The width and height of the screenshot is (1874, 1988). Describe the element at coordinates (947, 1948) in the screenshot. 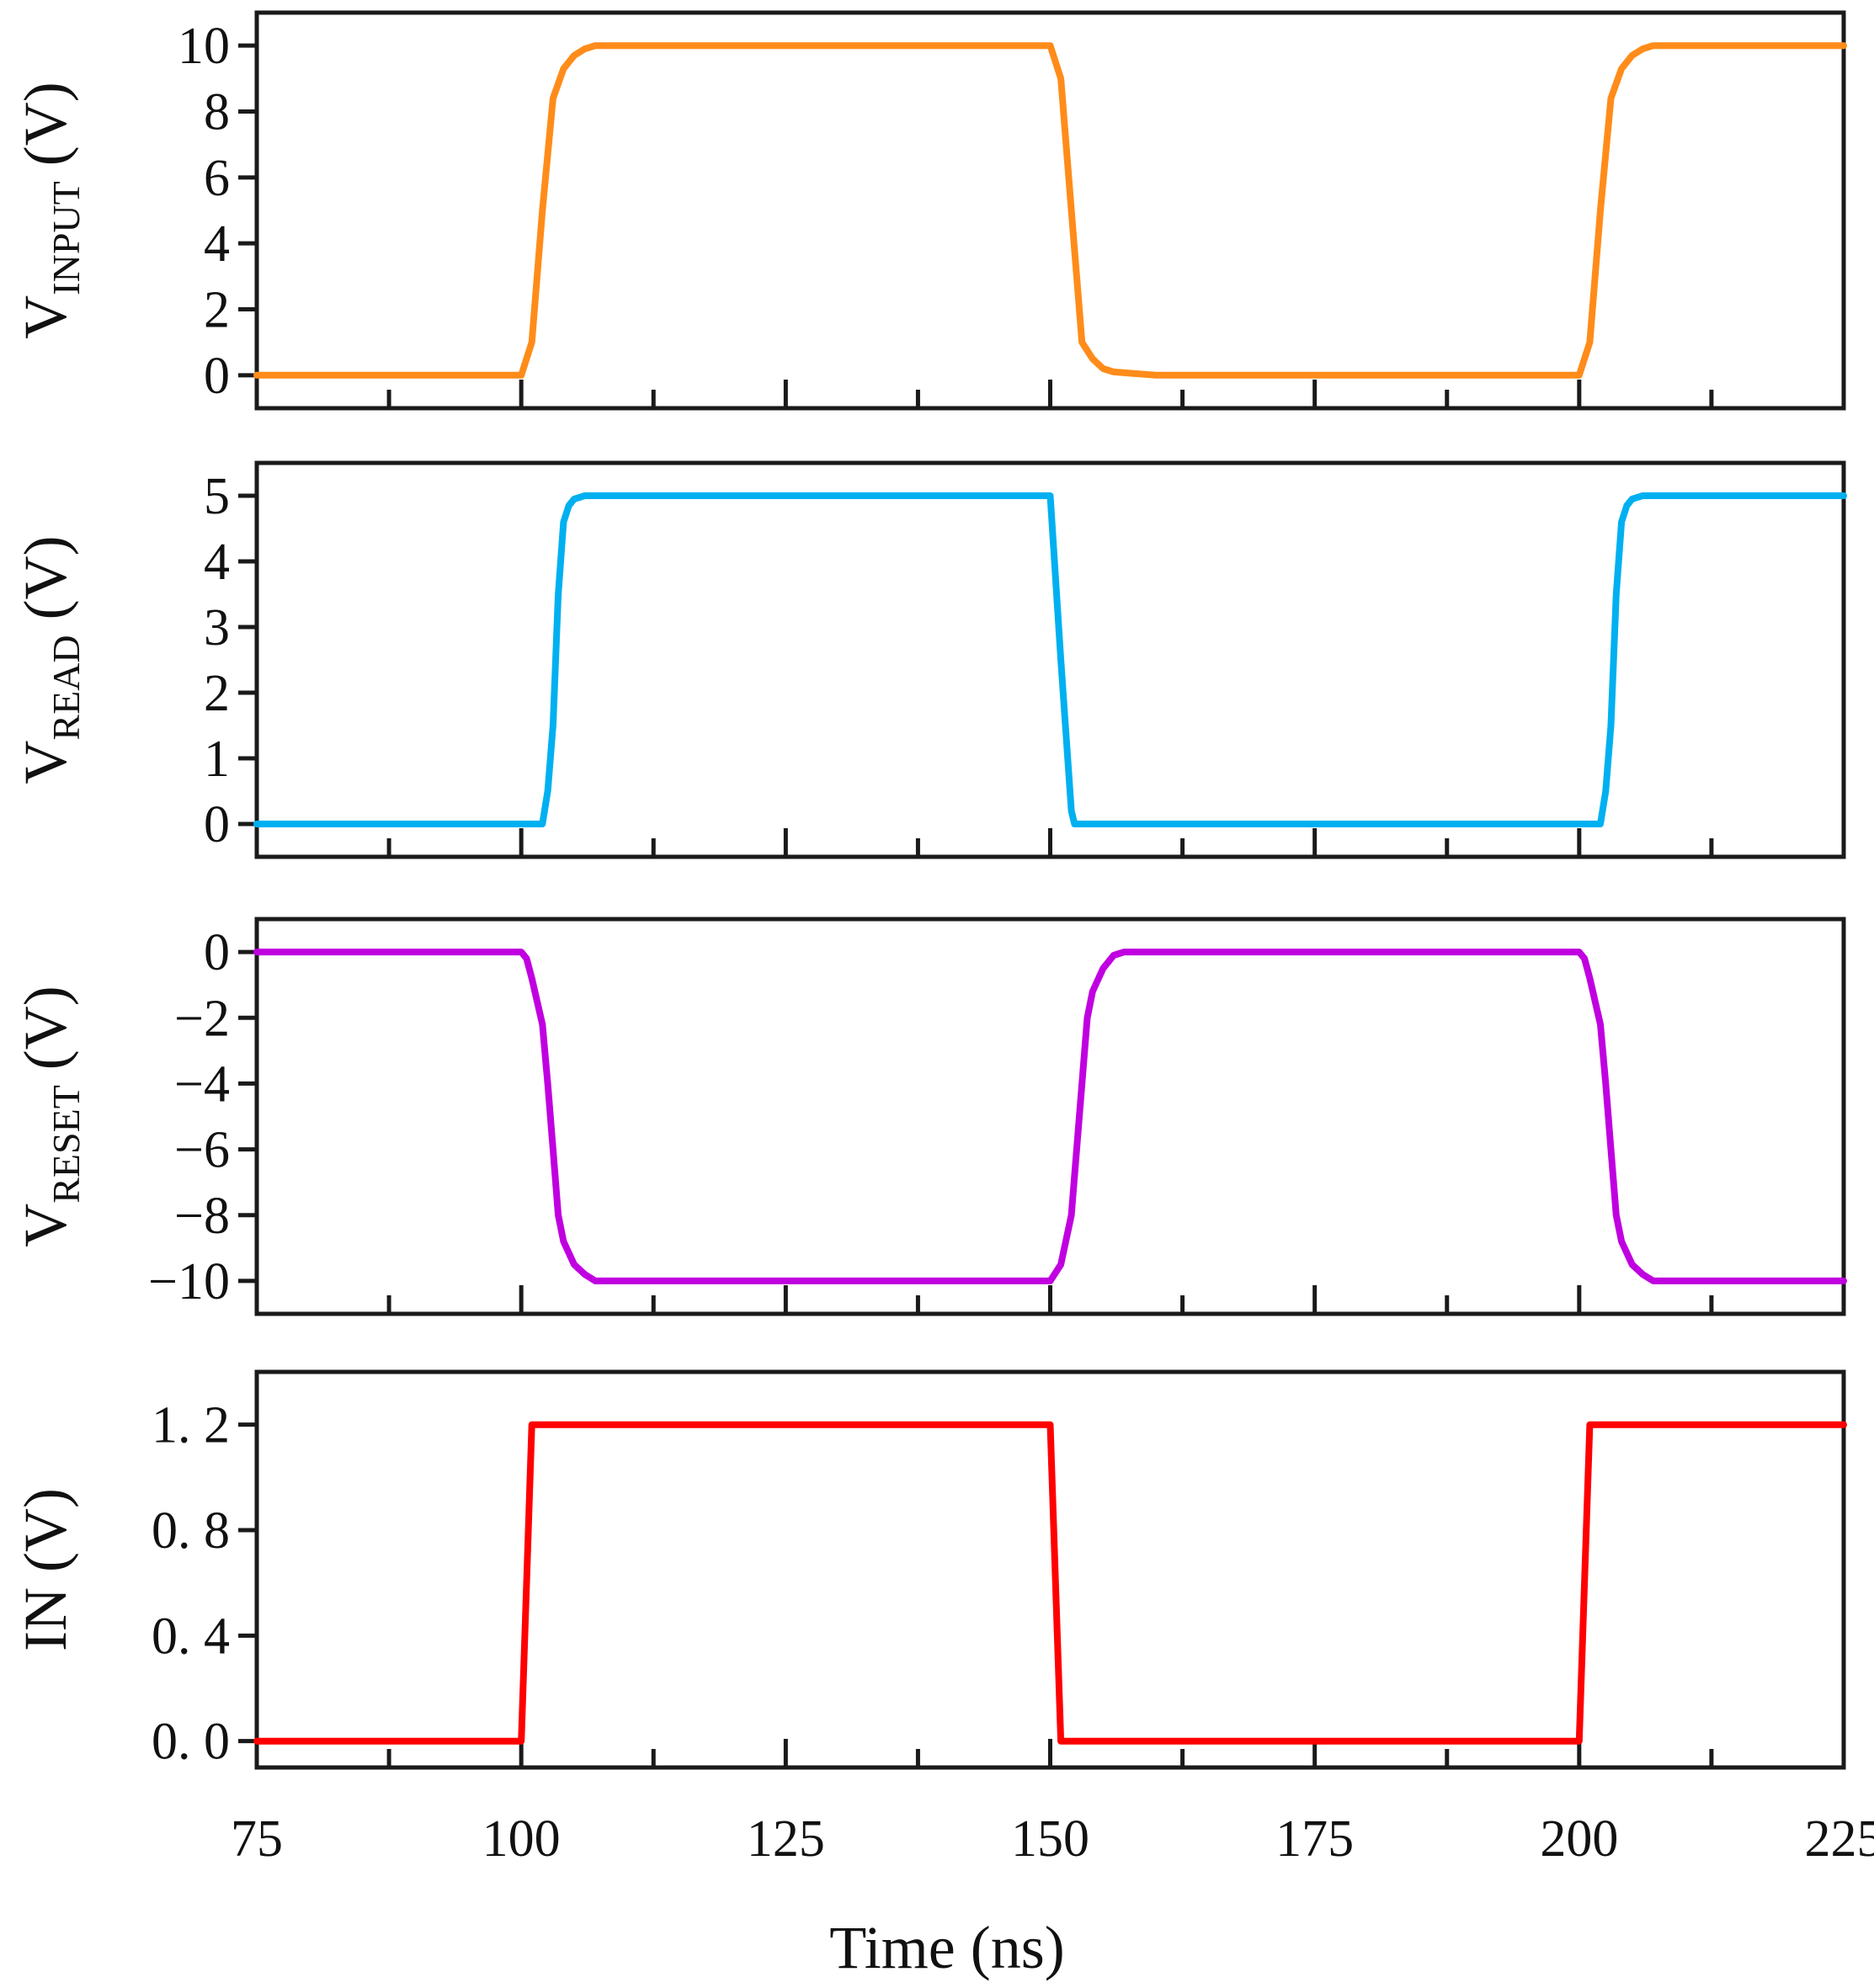

I see `x-axis-label: Time (ns)` at that location.